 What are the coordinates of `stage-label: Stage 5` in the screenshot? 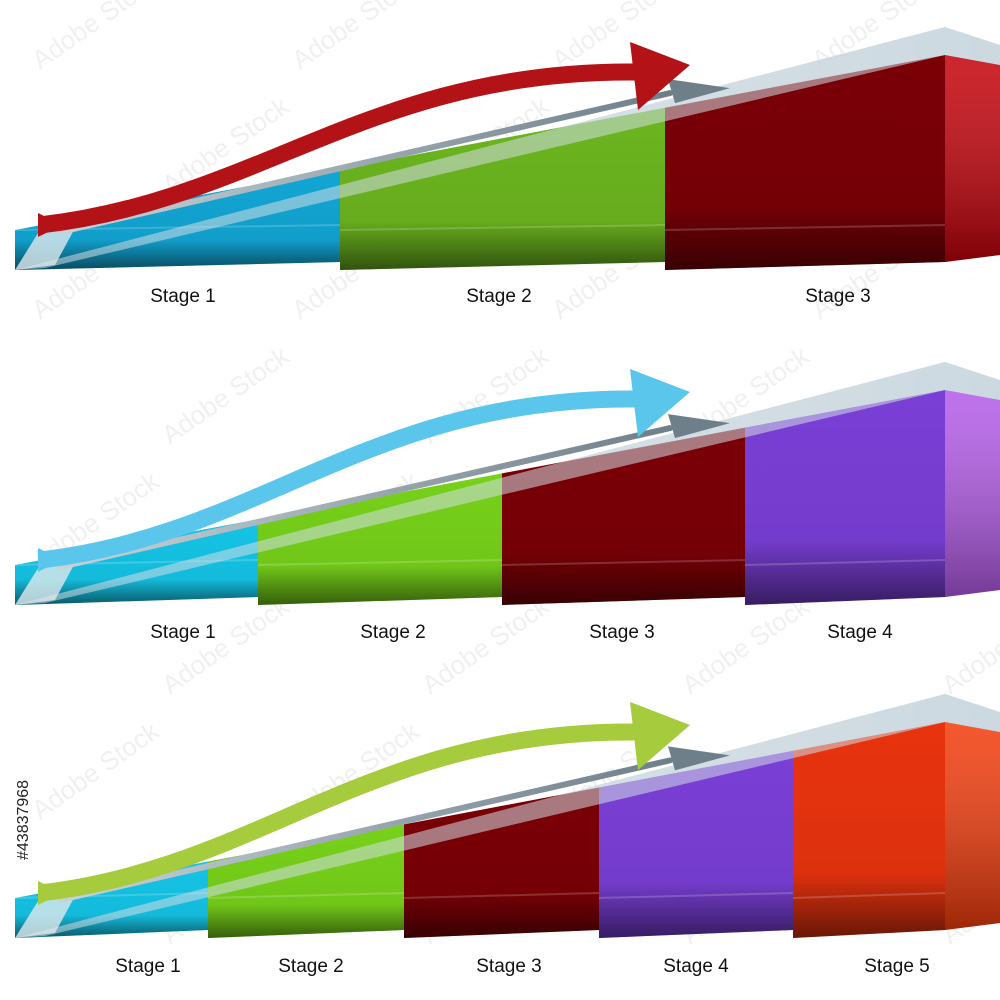 It's located at (897, 966).